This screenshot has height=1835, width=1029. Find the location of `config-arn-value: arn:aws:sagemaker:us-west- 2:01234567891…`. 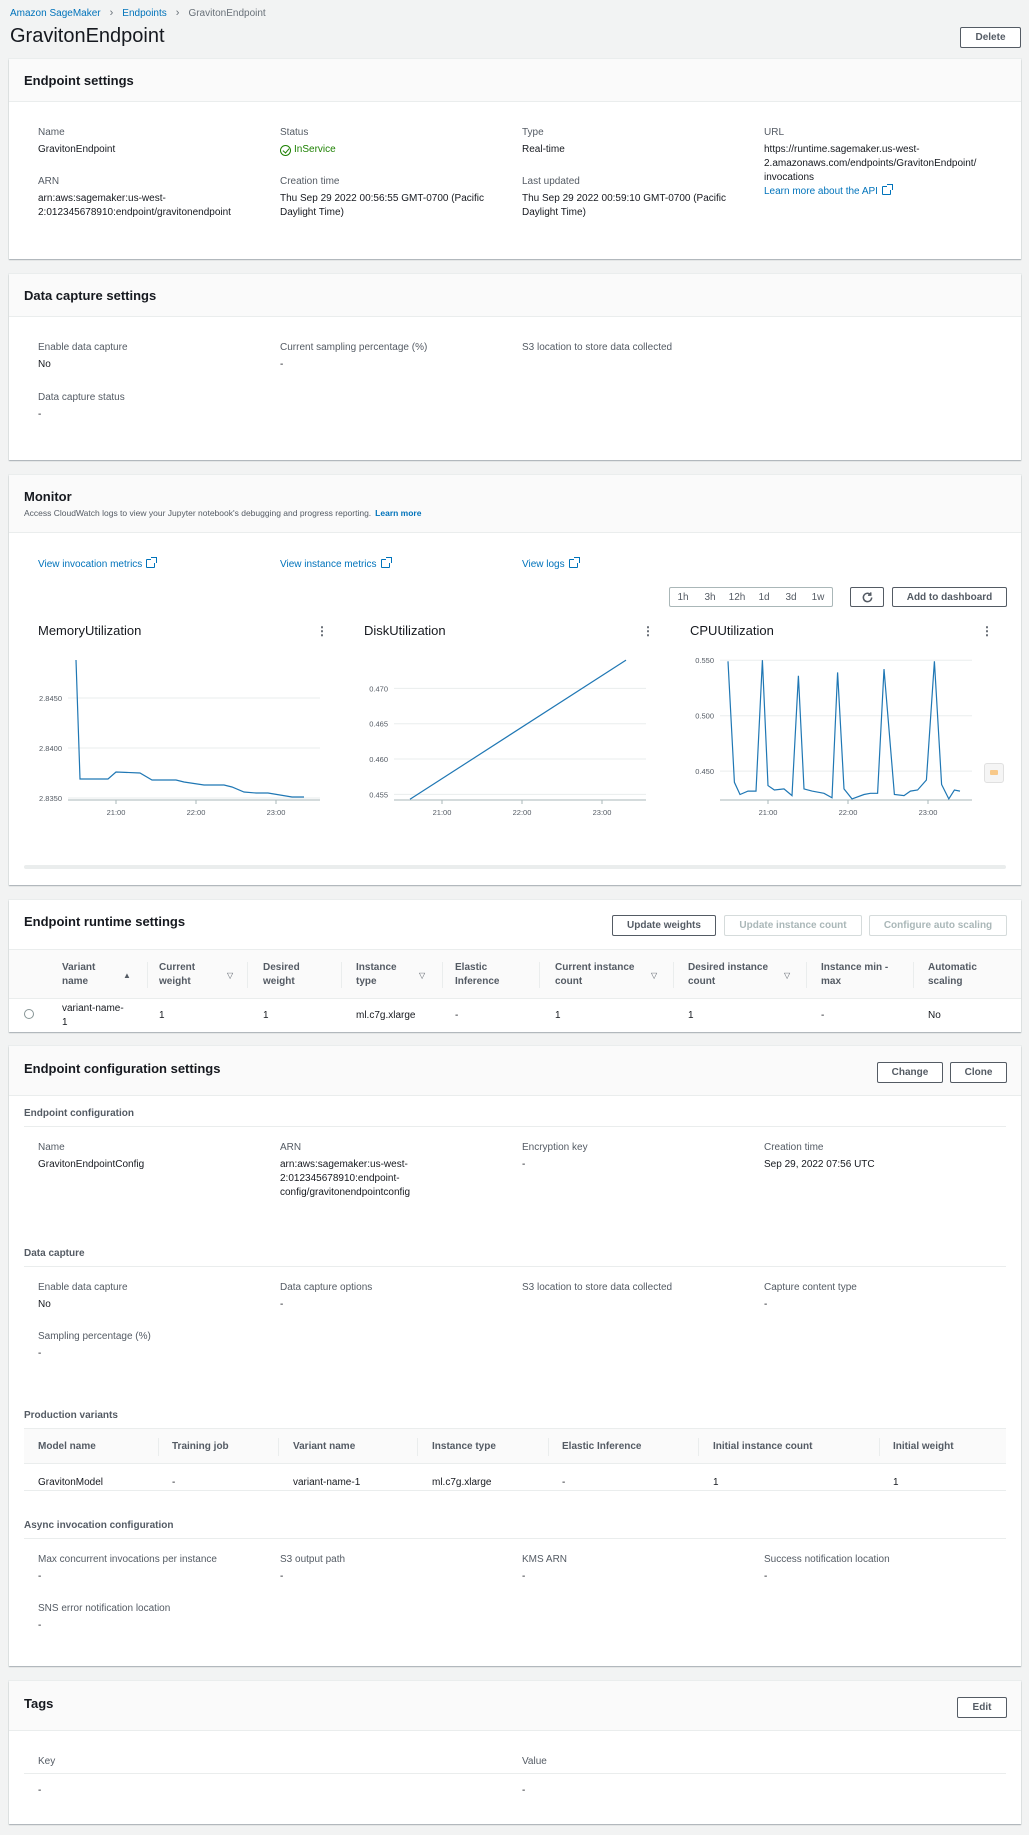

config-arn-value: arn:aws:sagemaker:us-west- 2:01234567891… is located at coordinates (345, 1179).